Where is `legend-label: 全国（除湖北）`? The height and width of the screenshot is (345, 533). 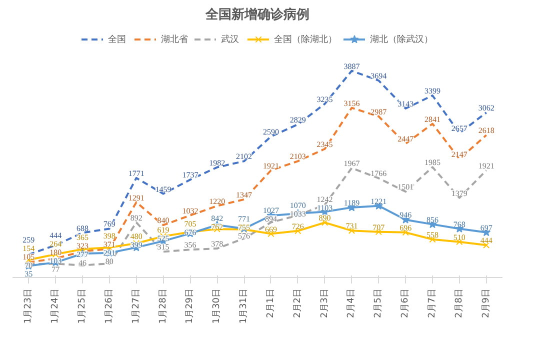
legend-label: 全国（除湖北） is located at coordinates (305, 40).